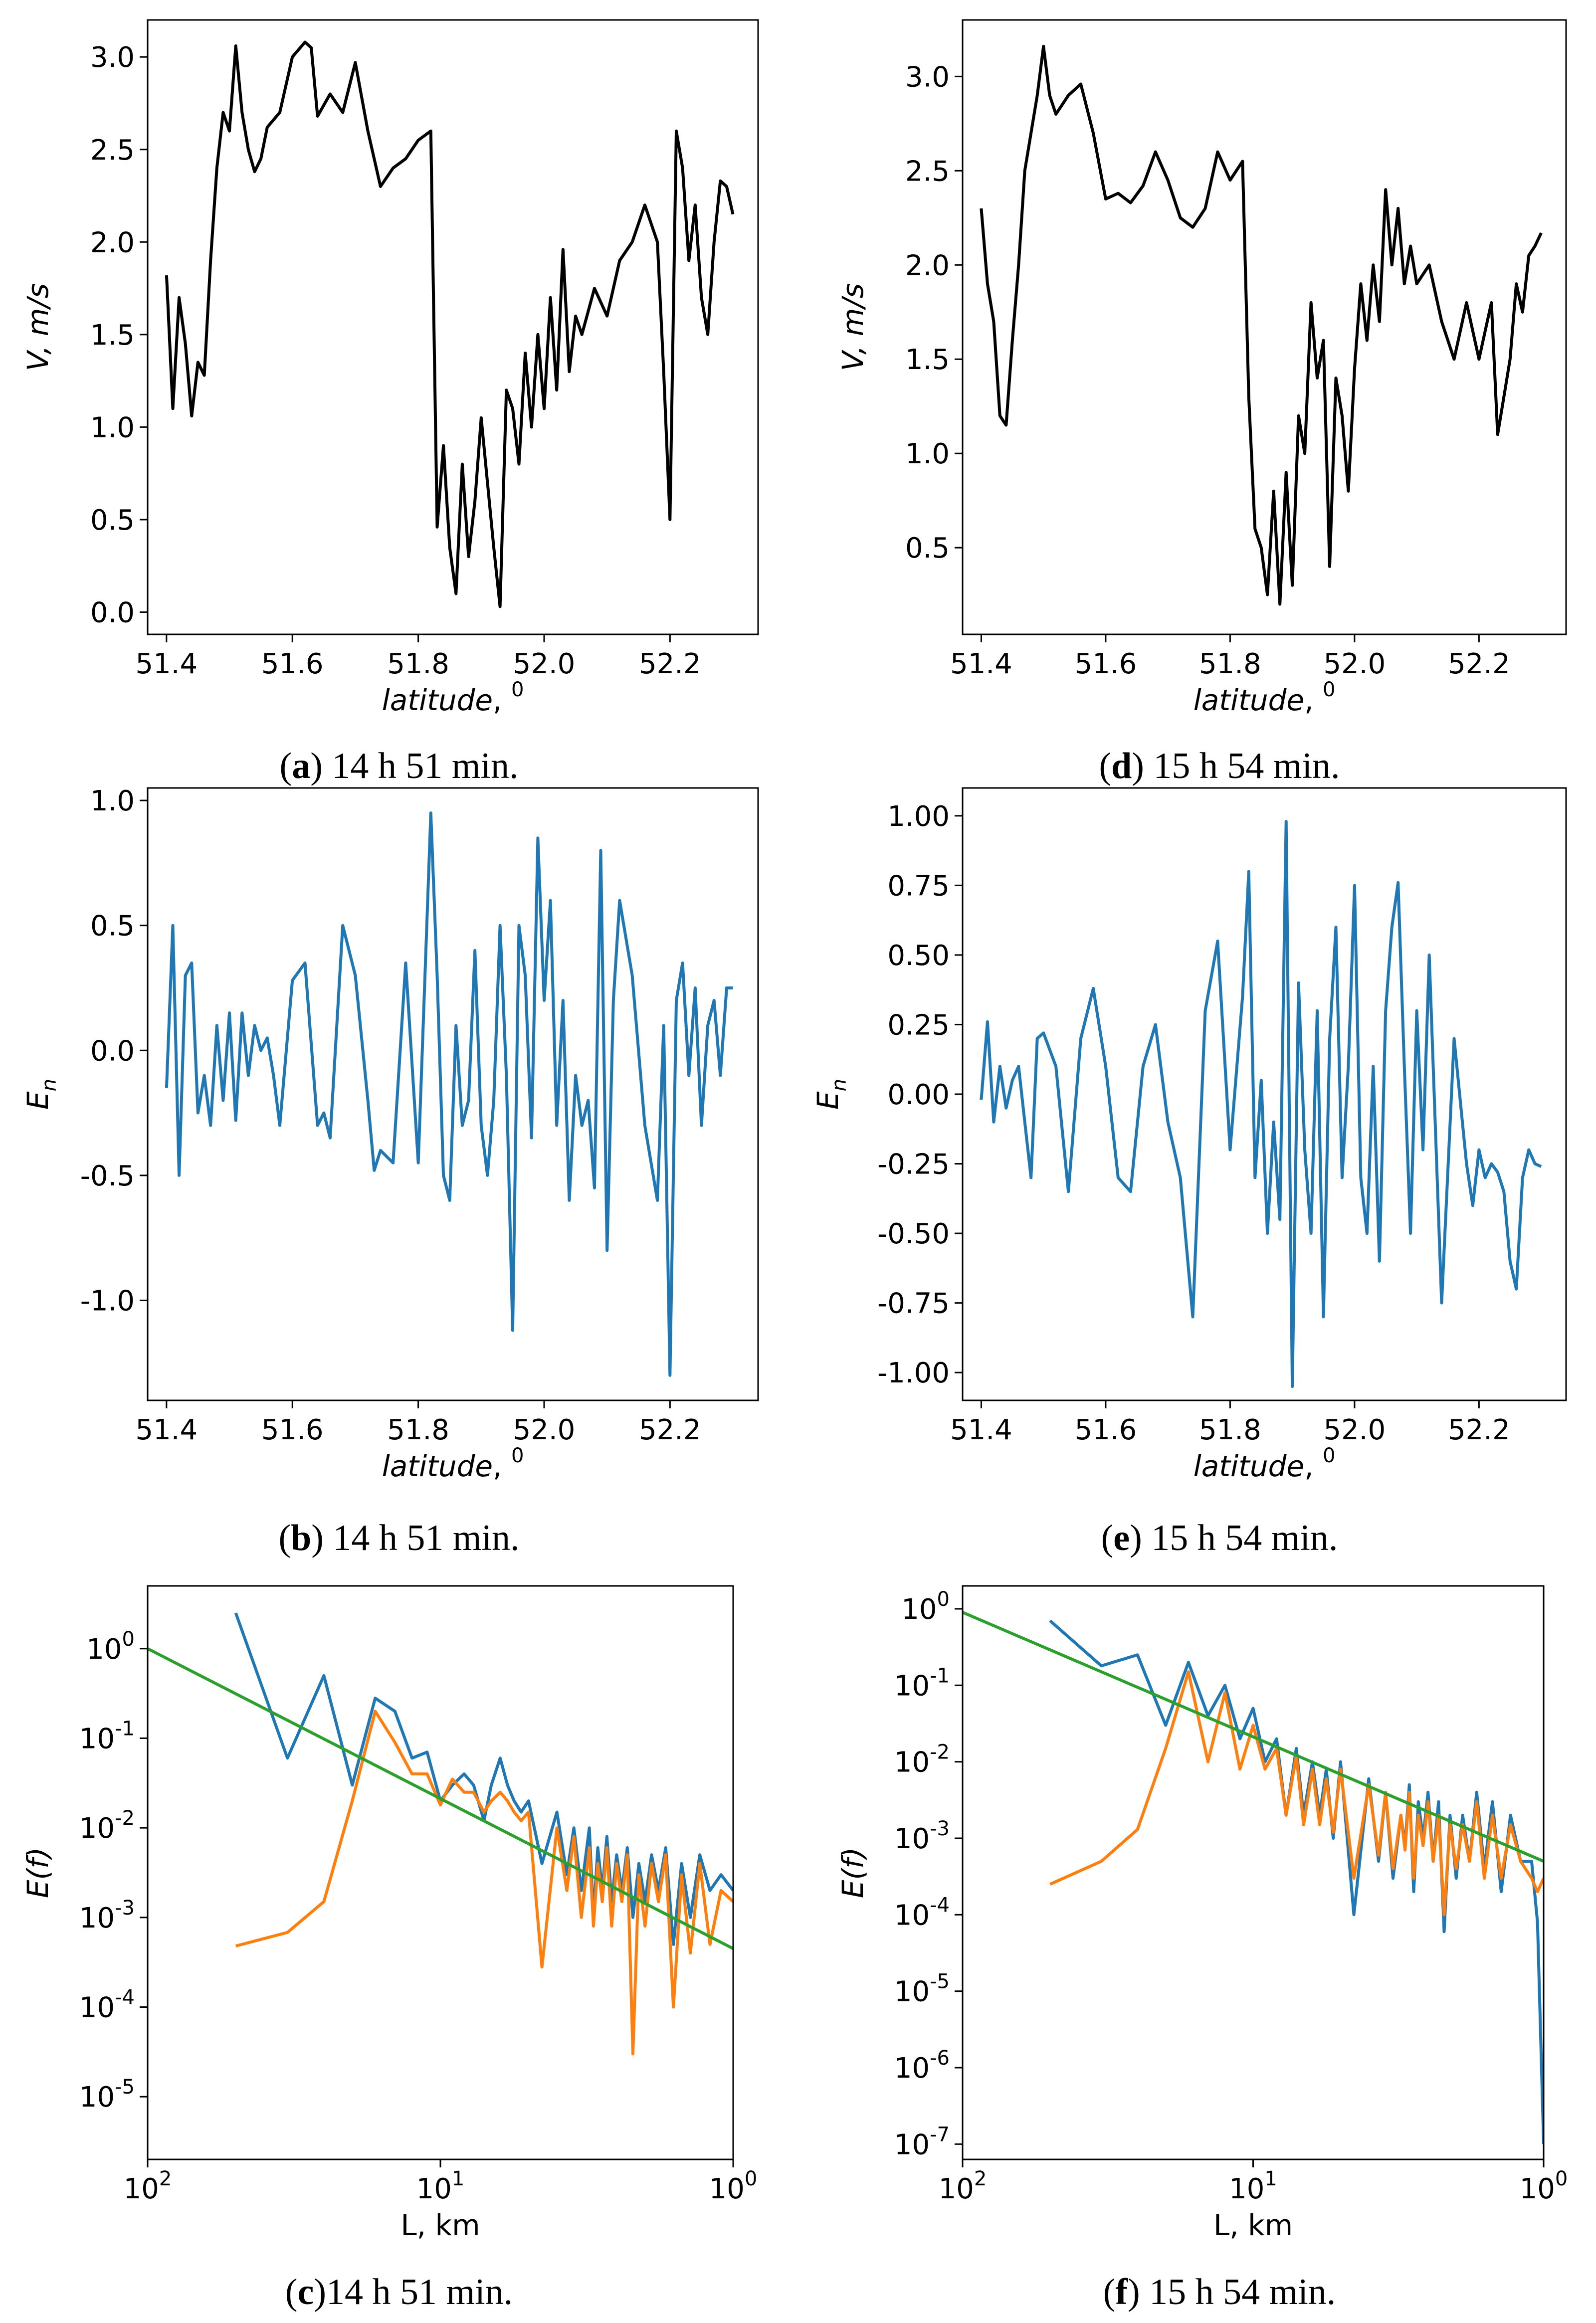 This screenshot has height=2323, width=1596. What do you see at coordinates (399, 2292) in the screenshot?
I see `panel-caption: (c)14 h 51 min.` at bounding box center [399, 2292].